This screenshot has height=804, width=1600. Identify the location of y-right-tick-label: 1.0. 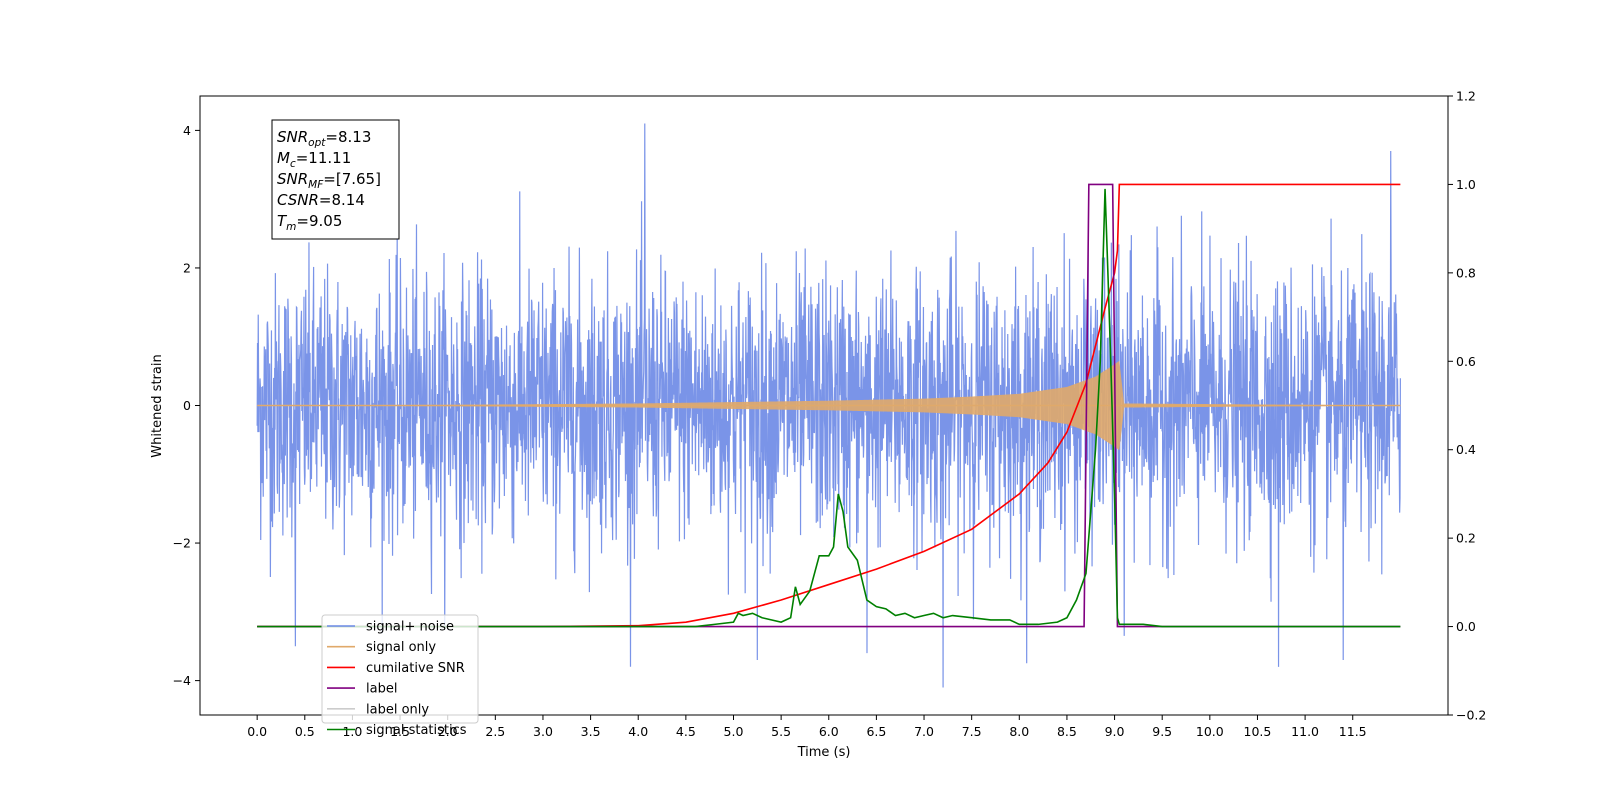
(1466, 184).